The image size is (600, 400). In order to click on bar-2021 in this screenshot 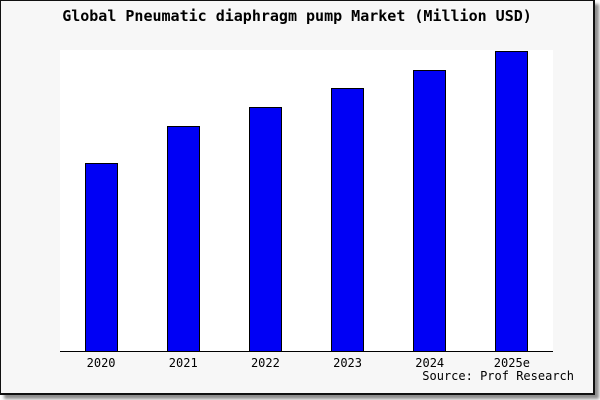, I will do `click(183, 238)`.